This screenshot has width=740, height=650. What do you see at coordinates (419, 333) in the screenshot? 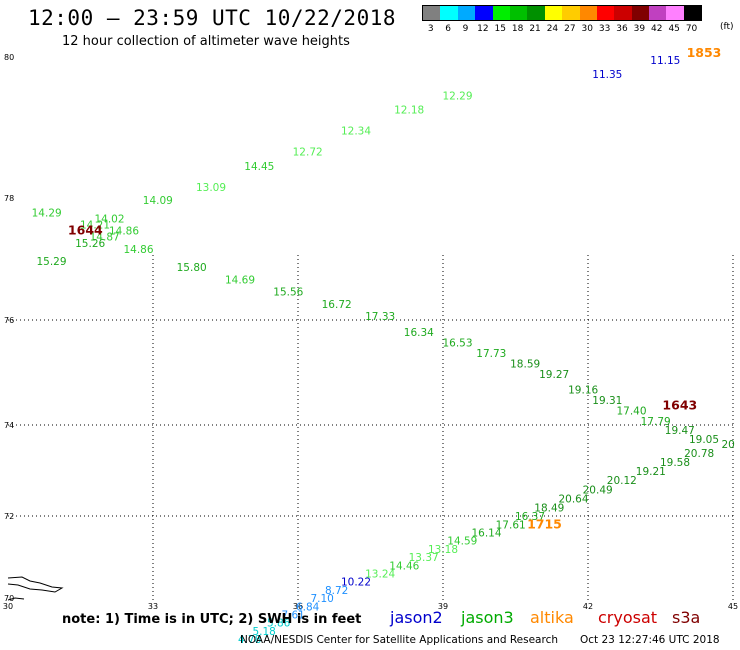
I see `wave-height-label: 16.34` at bounding box center [419, 333].